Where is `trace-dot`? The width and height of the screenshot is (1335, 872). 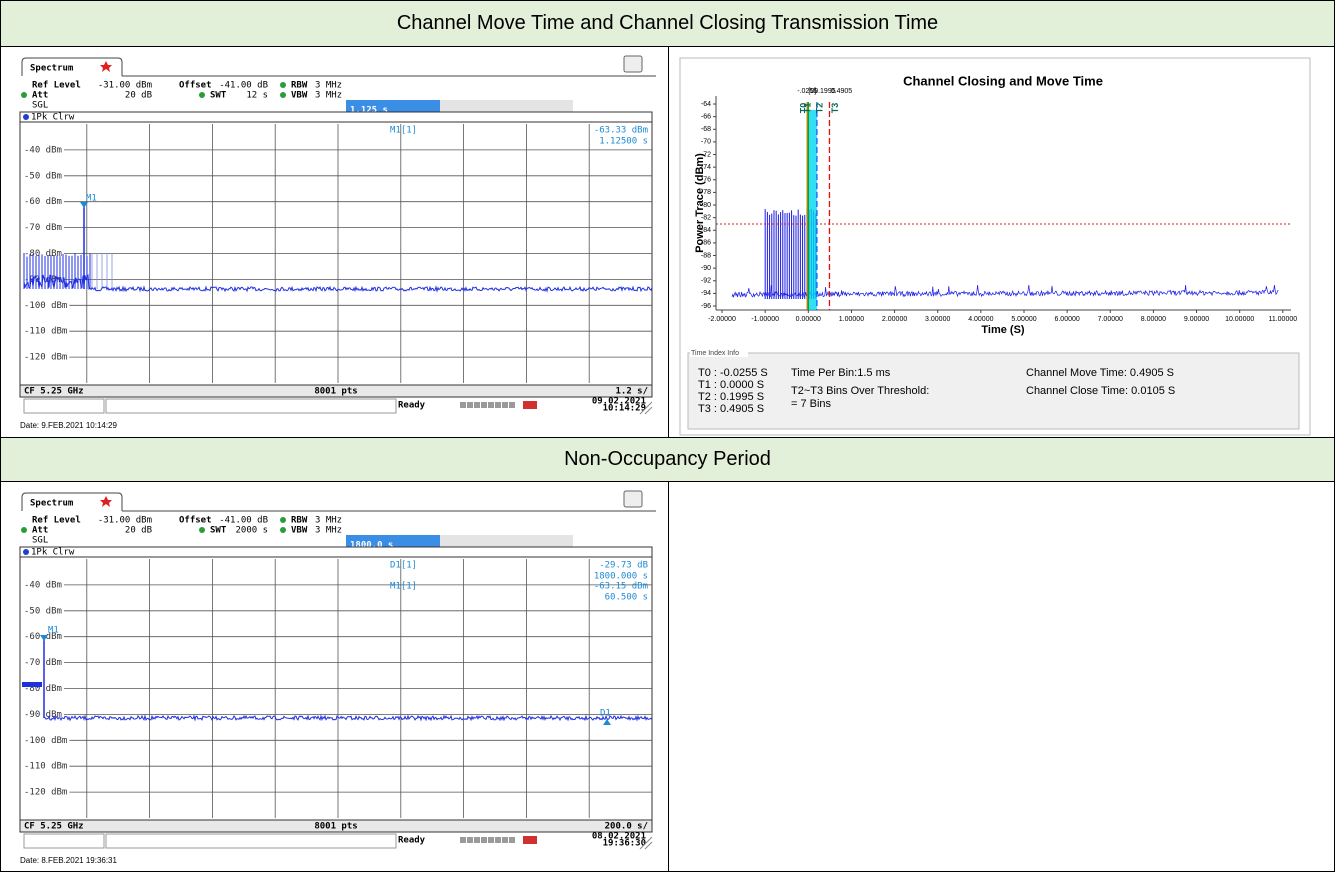
trace-dot is located at coordinates (26, 117).